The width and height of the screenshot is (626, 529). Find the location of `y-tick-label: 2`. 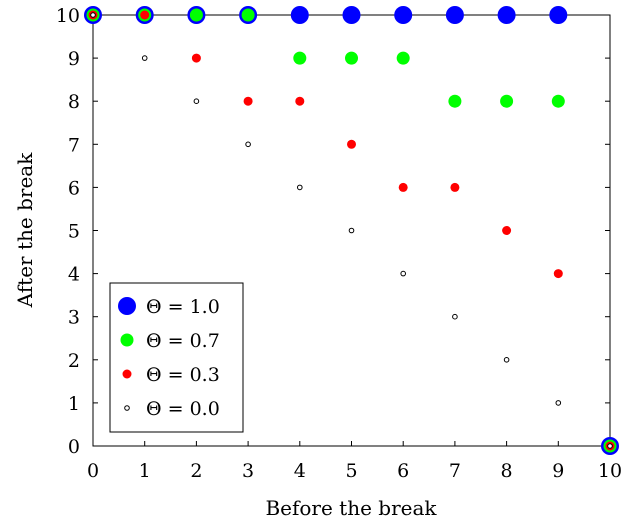

y-tick-label: 2 is located at coordinates (74, 361).